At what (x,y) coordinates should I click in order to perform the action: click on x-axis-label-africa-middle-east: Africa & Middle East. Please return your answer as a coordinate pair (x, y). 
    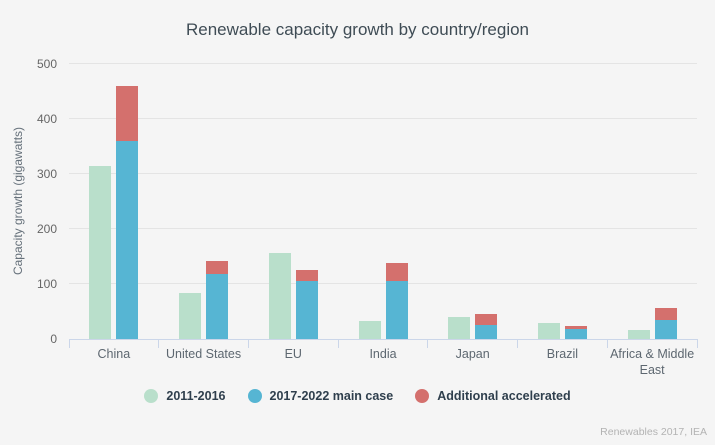
    Looking at the image, I should click on (652, 362).